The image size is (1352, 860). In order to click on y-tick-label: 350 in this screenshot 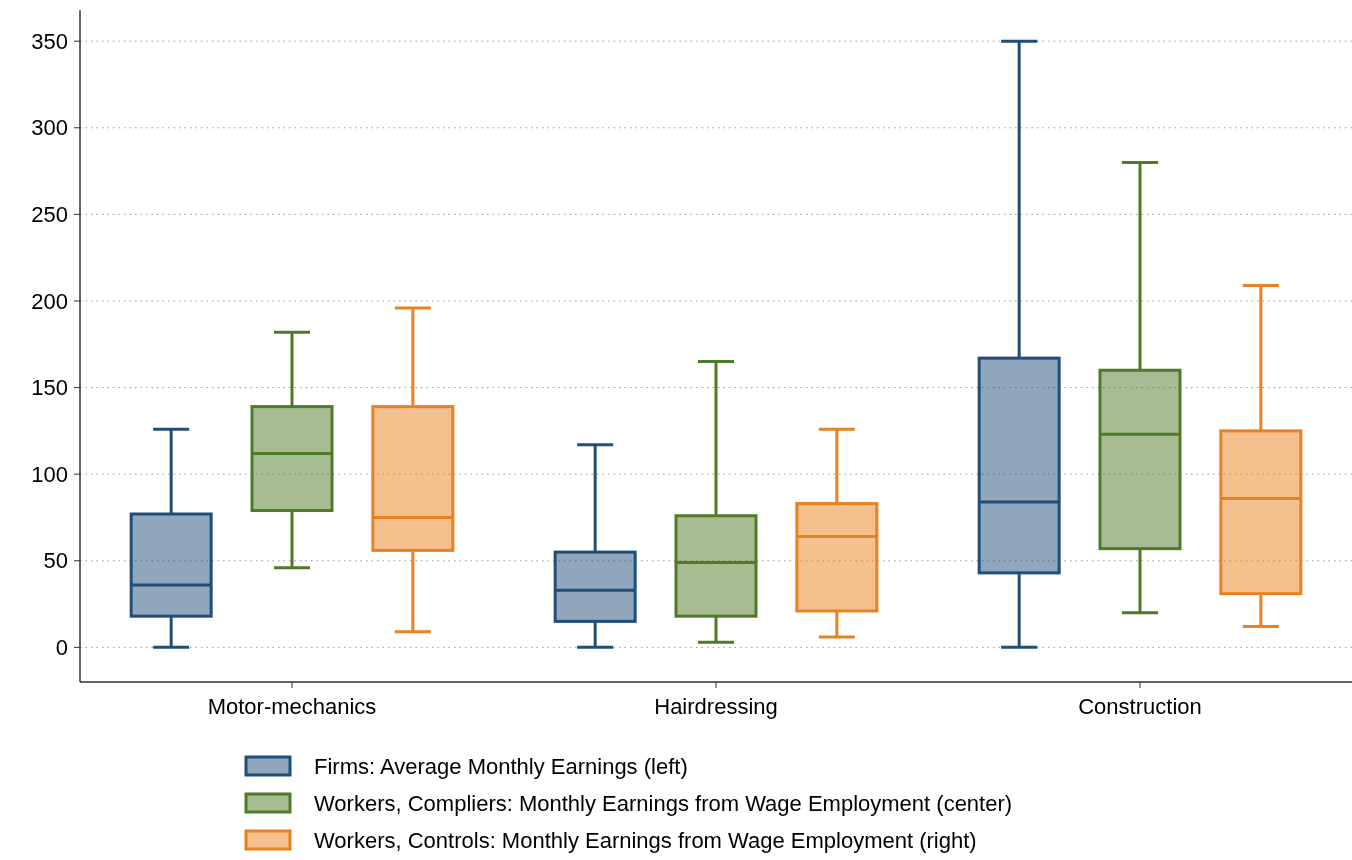, I will do `click(49, 41)`.